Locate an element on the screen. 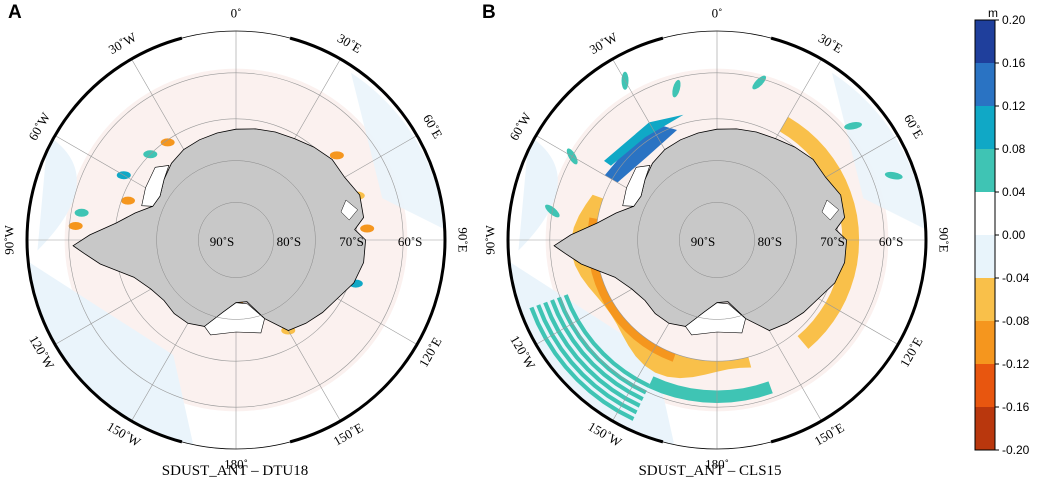 The image size is (1038, 490). colorbar-tick-label: -0.12 is located at coordinates (1016, 364).